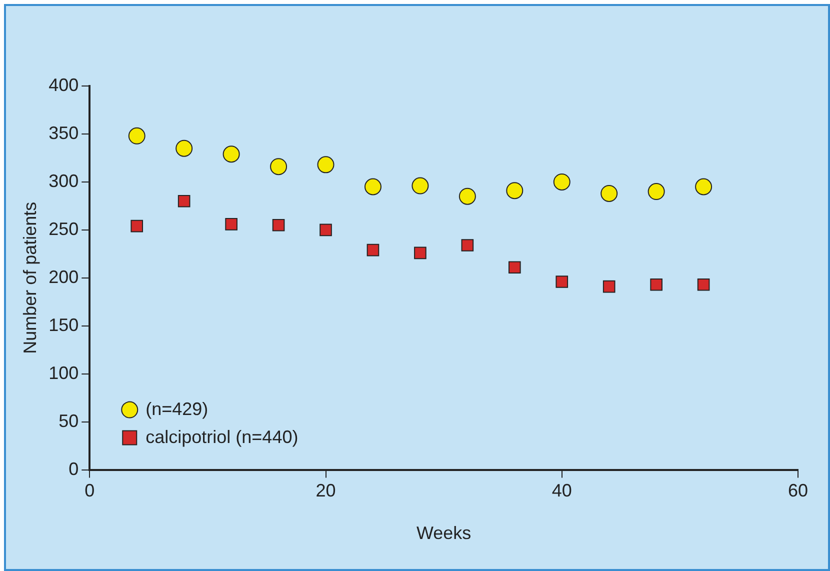 This screenshot has width=830, height=571. I want to click on y-tick-label: 250, so click(63, 228).